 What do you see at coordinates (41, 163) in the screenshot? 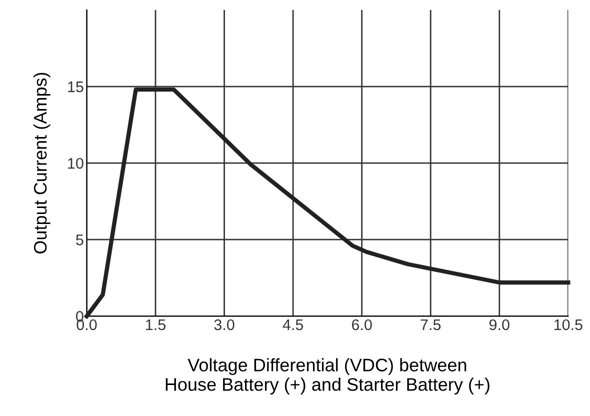
I see `y-axis-title: Output Current (Amps)` at bounding box center [41, 163].